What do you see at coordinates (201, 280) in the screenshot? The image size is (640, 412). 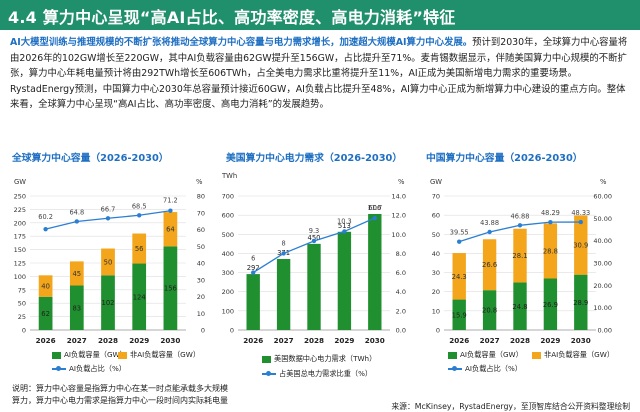 I see `y2-tick-label: 30` at bounding box center [201, 280].